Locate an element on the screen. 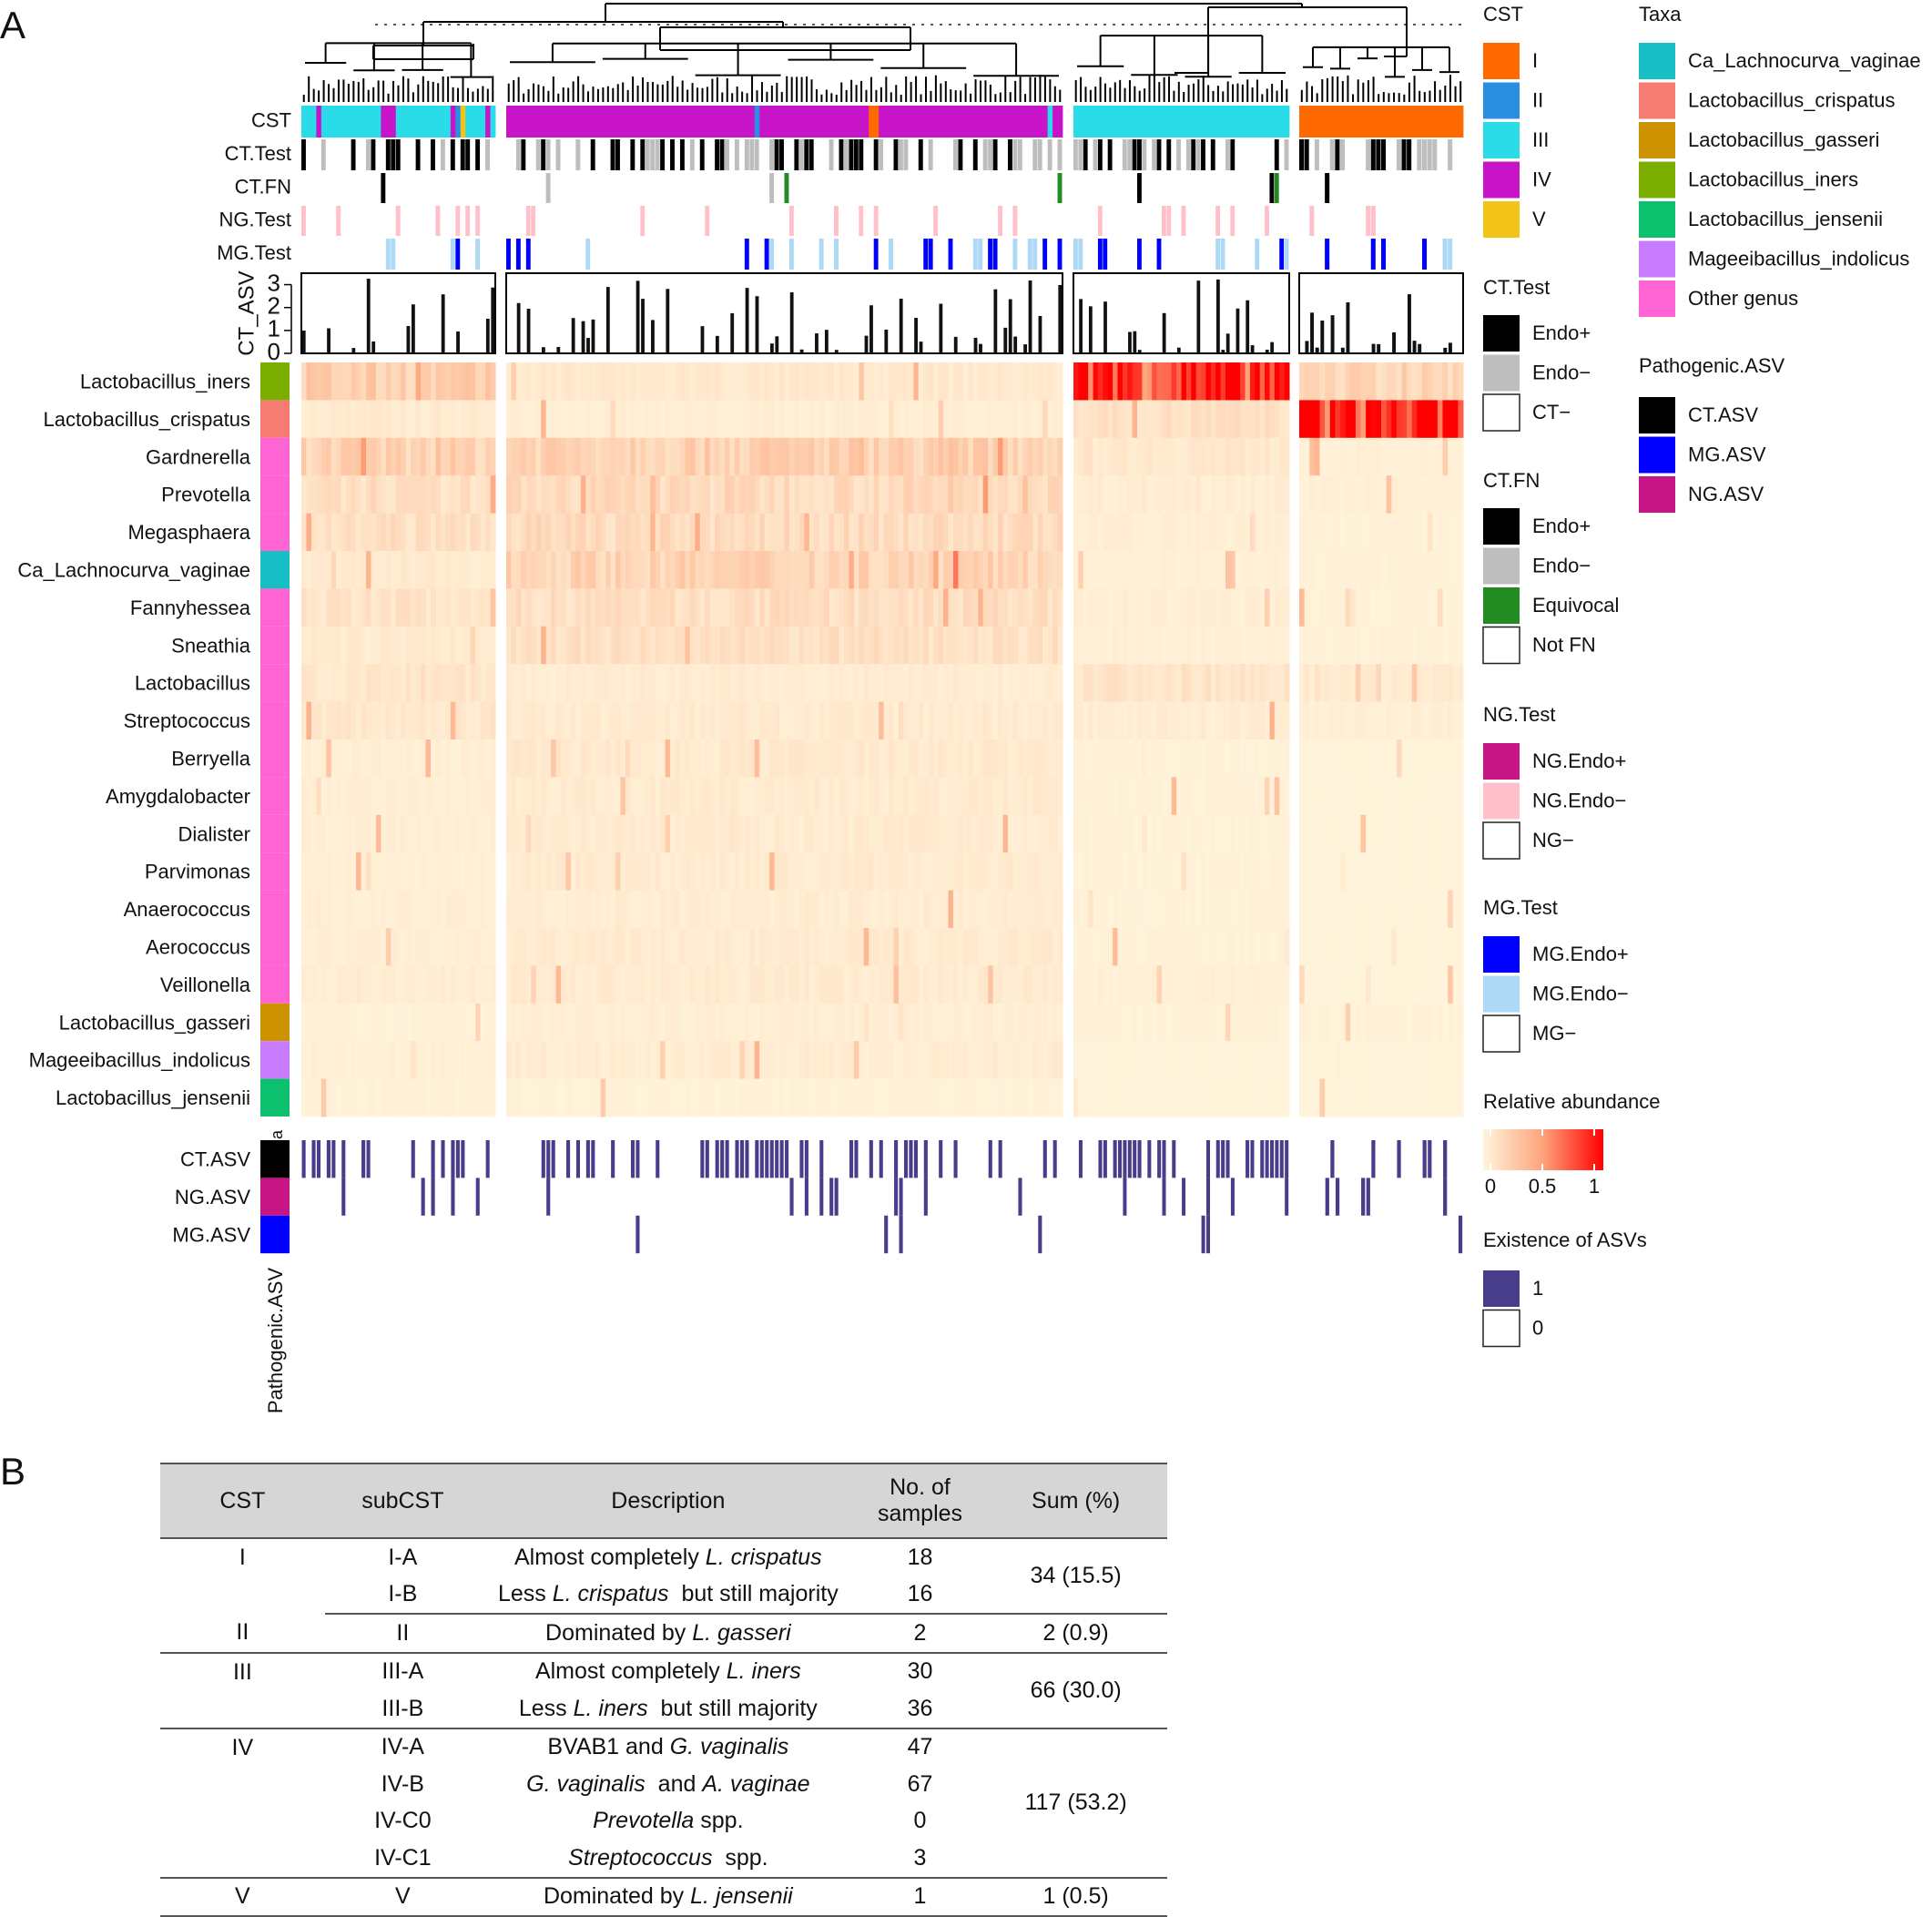  ng-test-cell is located at coordinates (438, 221).